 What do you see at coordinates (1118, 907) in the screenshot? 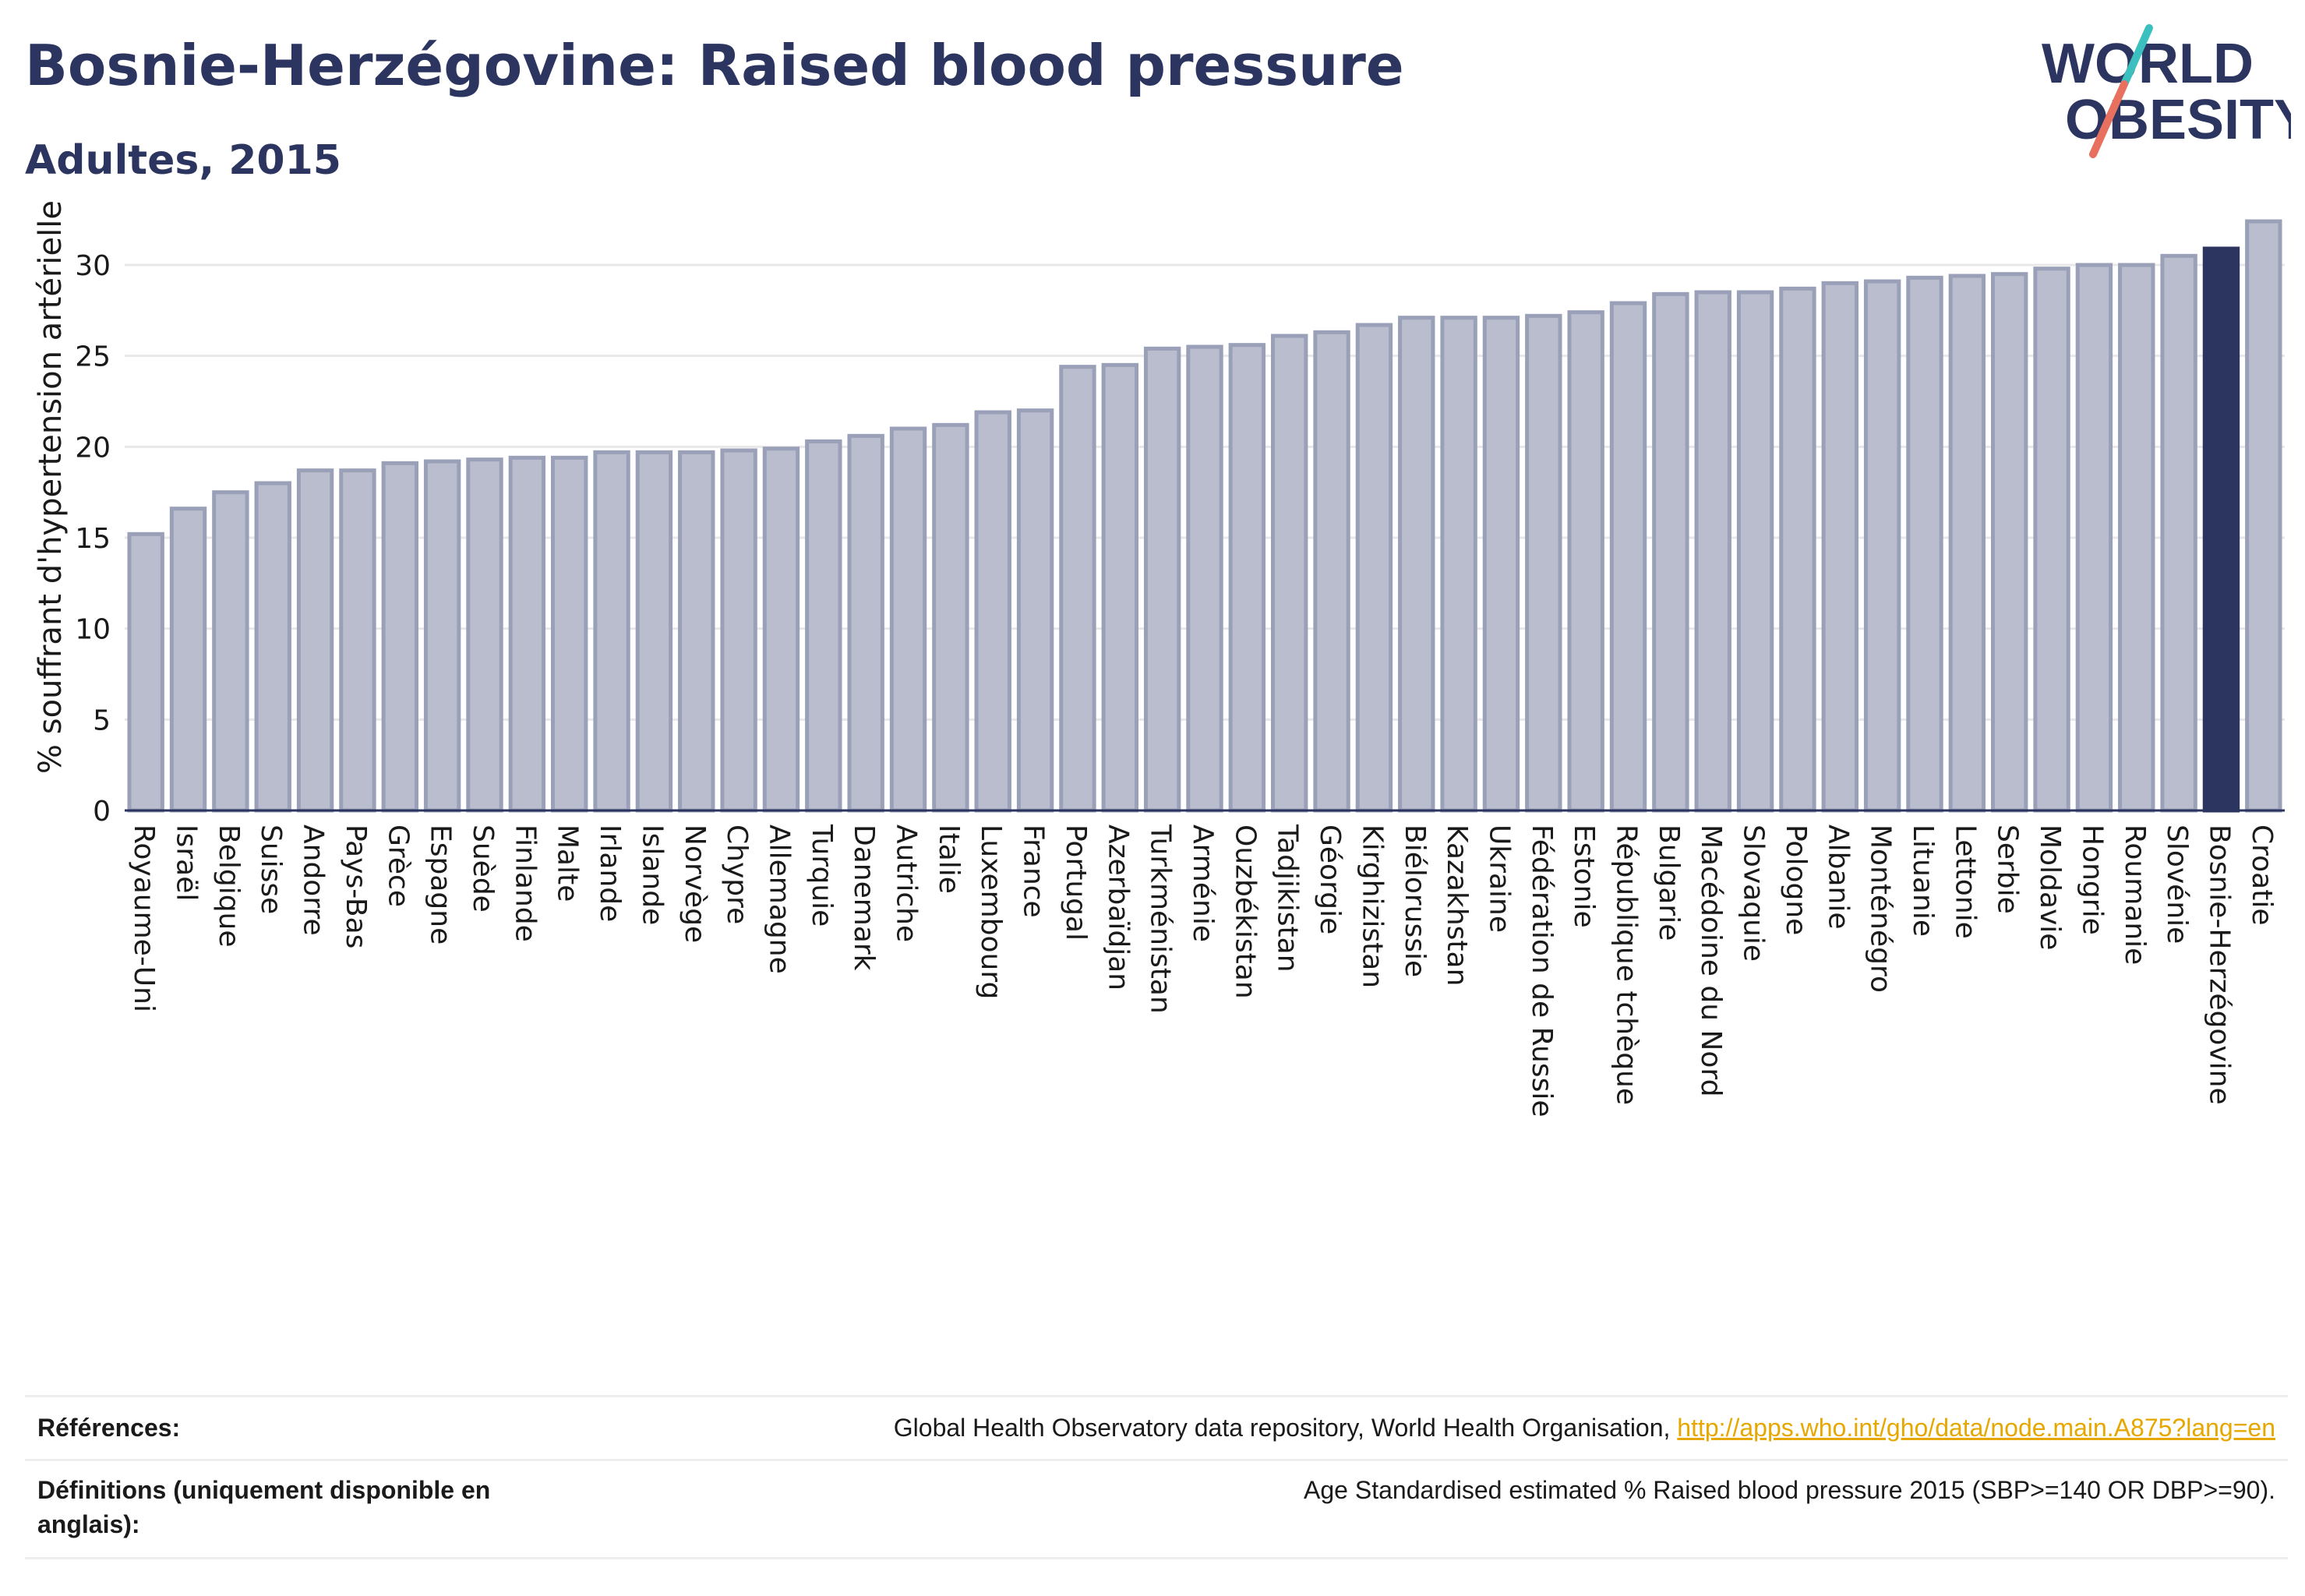
I see `x-tick-label: Azerbaïdjan` at bounding box center [1118, 907].